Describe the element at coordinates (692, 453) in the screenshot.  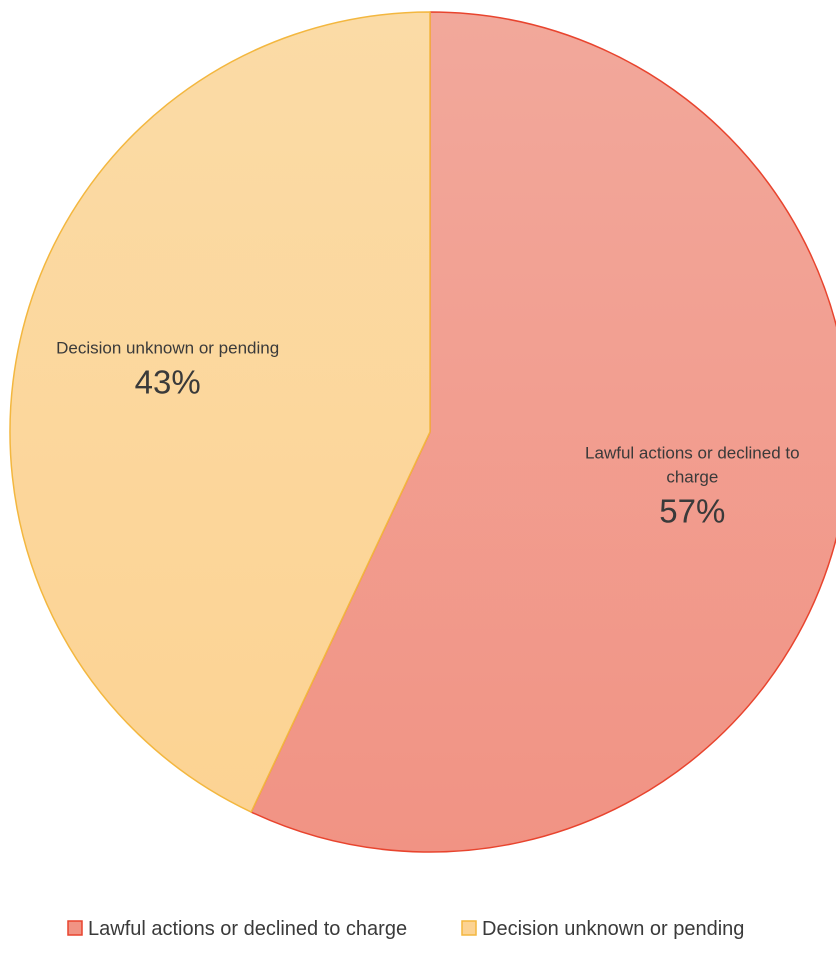
I see `slice-category-label: Lawful actions or declined to` at that location.